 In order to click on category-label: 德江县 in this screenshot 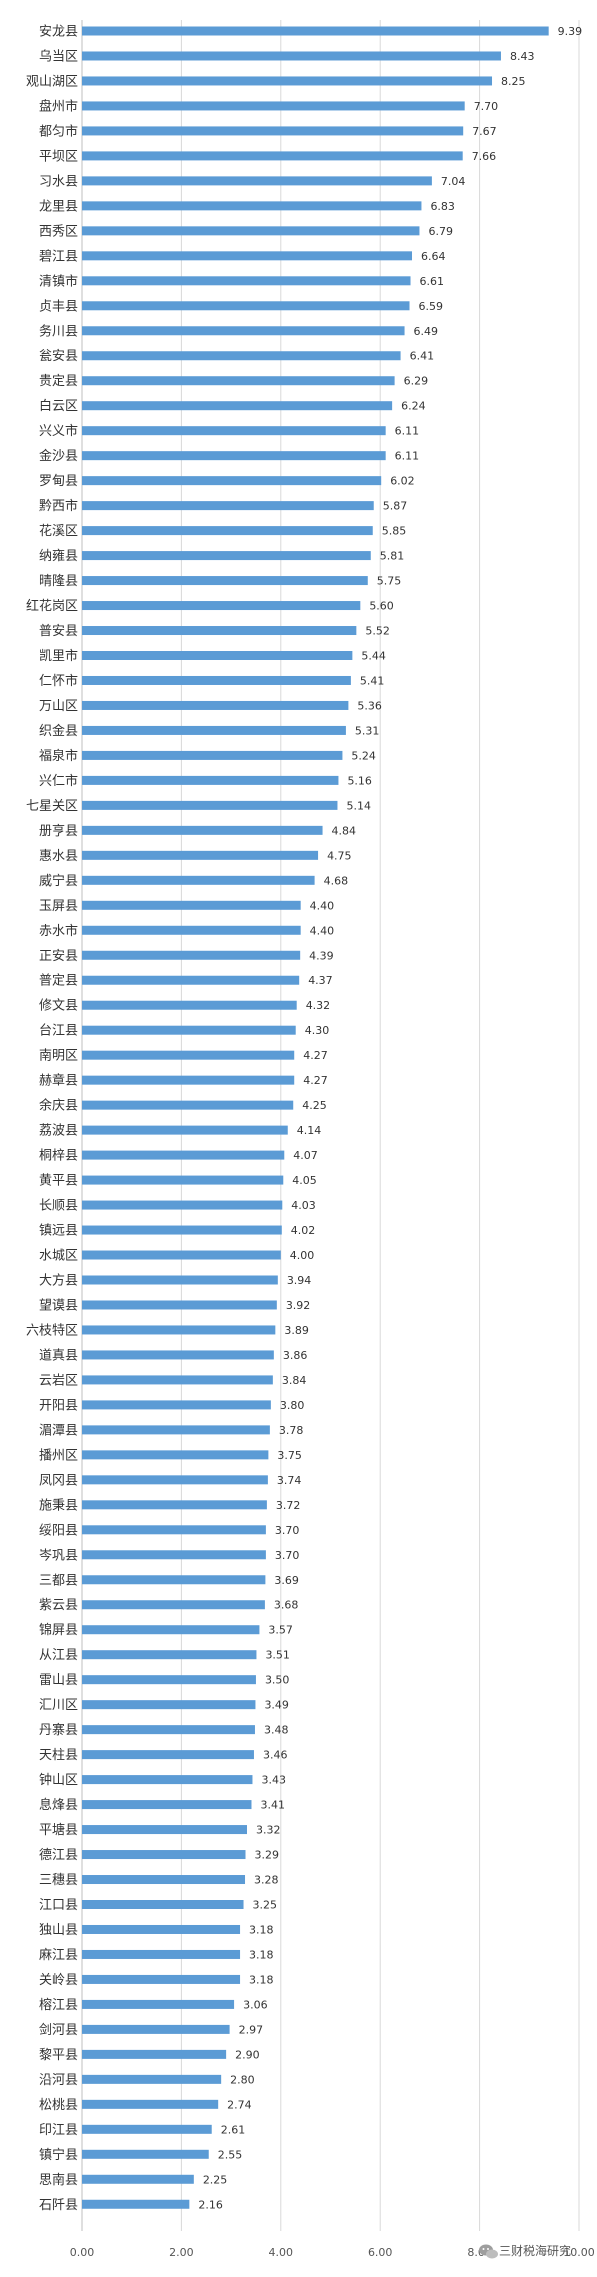, I will do `click(58, 1855)`.